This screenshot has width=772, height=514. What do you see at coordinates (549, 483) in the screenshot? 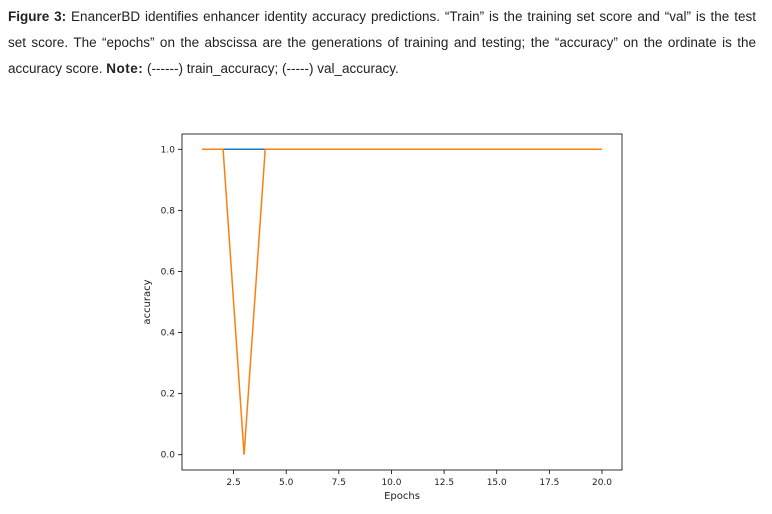
I see `x-tick-label: 17.5` at bounding box center [549, 483].